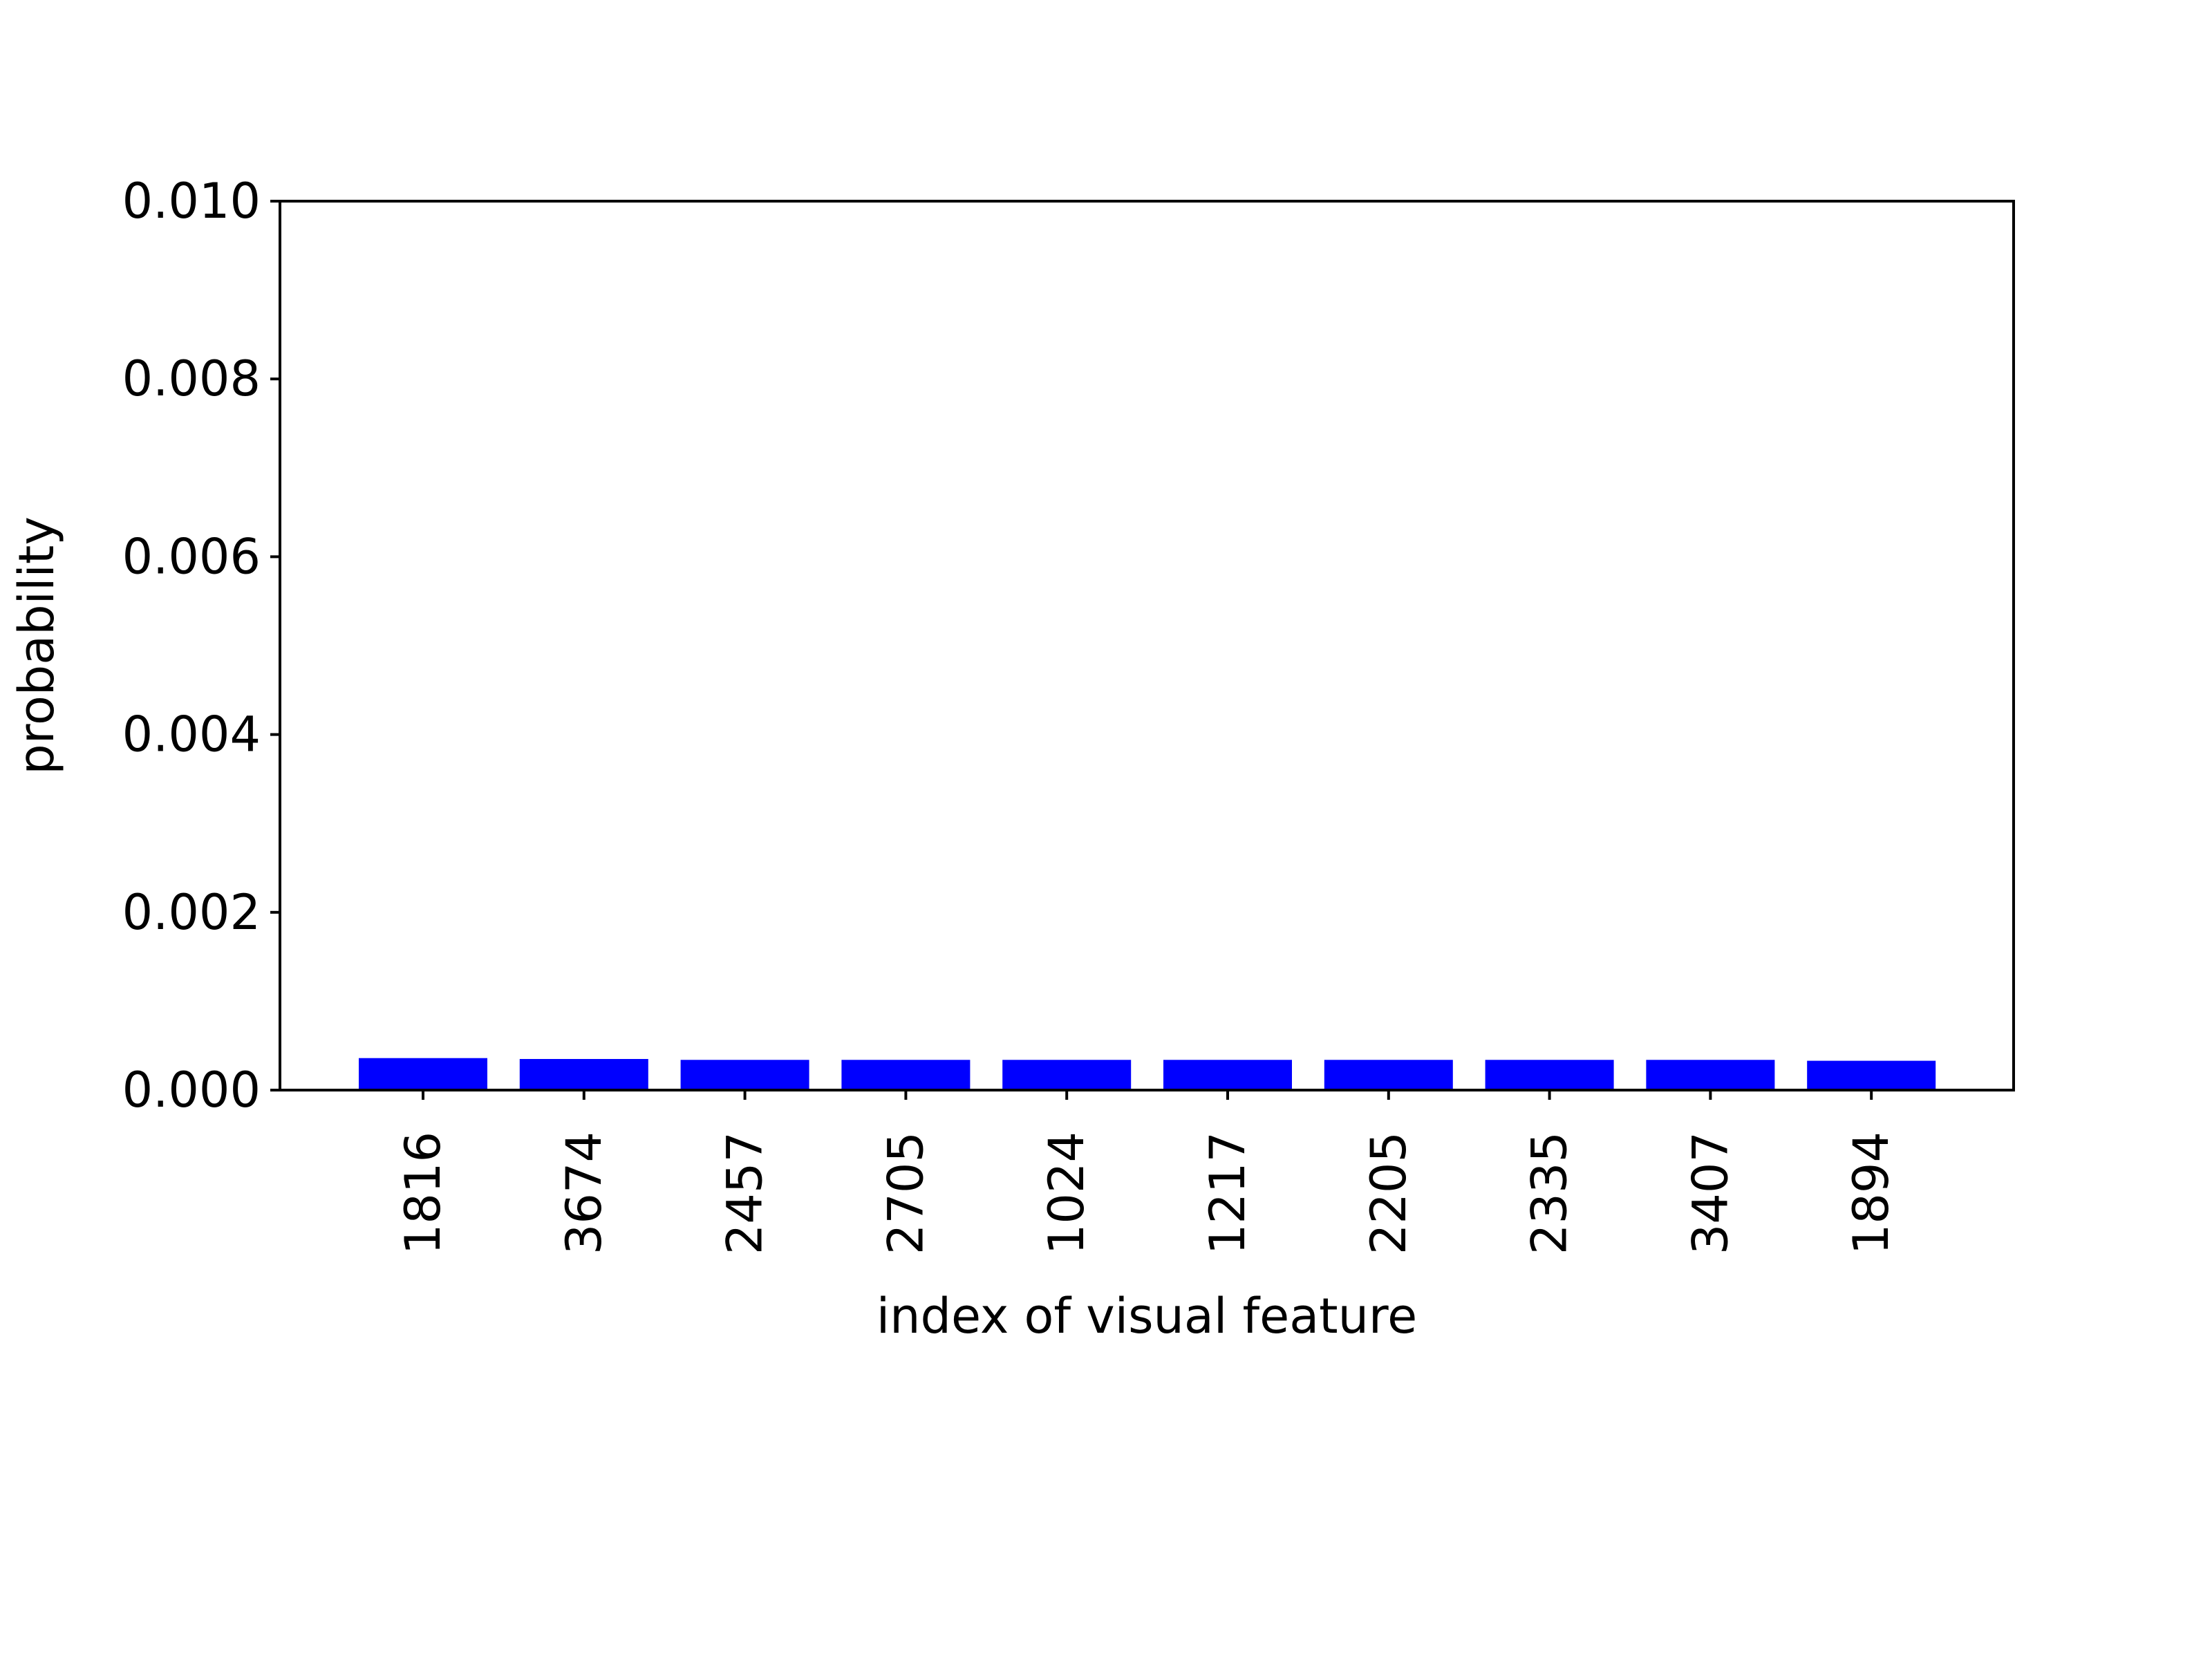 The width and height of the screenshot is (2212, 1659). I want to click on x-tick-label: 2335, so click(1549, 1193).